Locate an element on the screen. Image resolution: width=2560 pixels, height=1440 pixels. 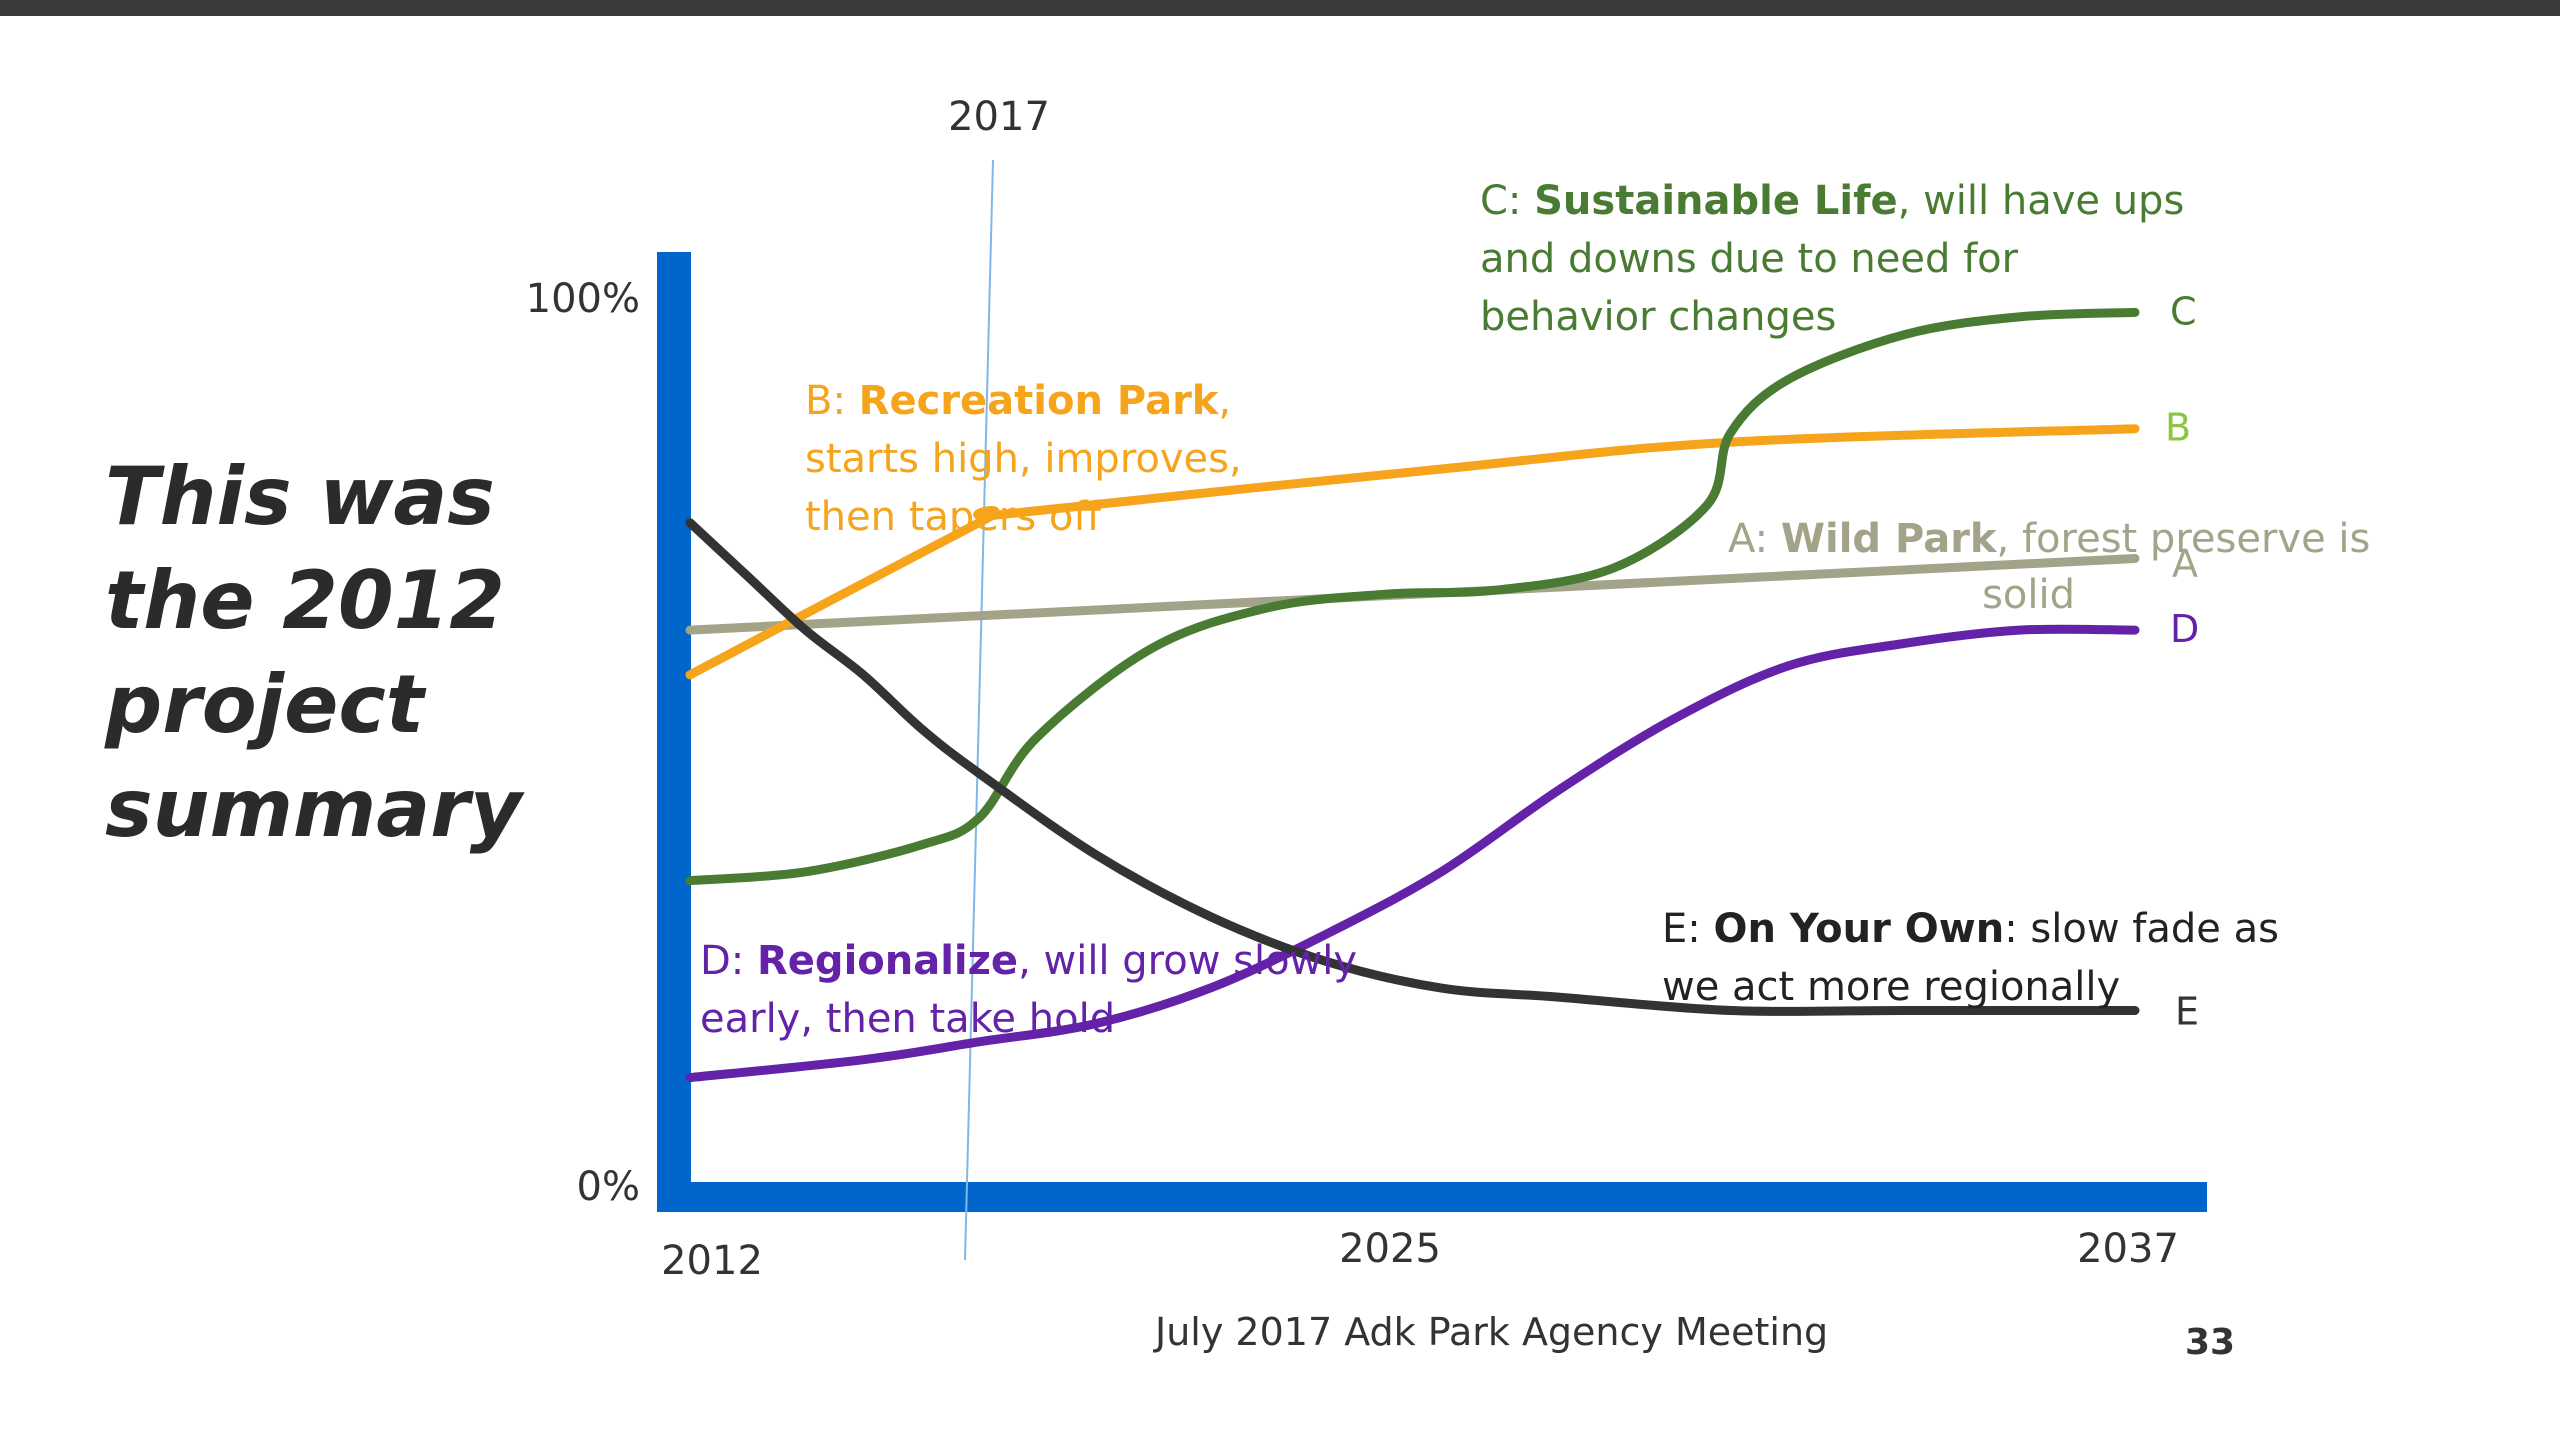
series-D-note-line: early, then take hold is located at coordinates (907, 1019).